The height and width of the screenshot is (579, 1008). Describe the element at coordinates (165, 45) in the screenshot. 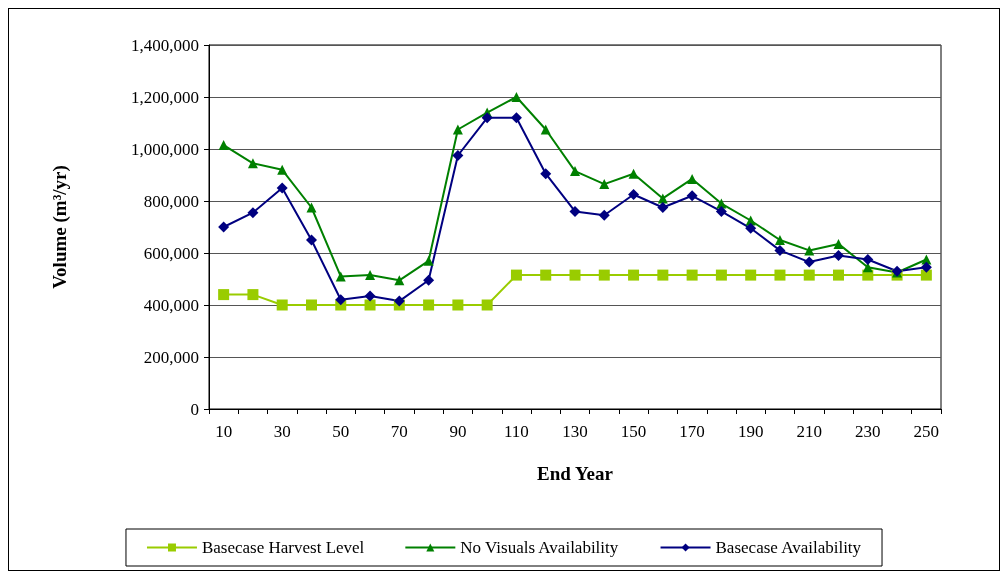

I see `y-tick-label: 1,400,000` at that location.